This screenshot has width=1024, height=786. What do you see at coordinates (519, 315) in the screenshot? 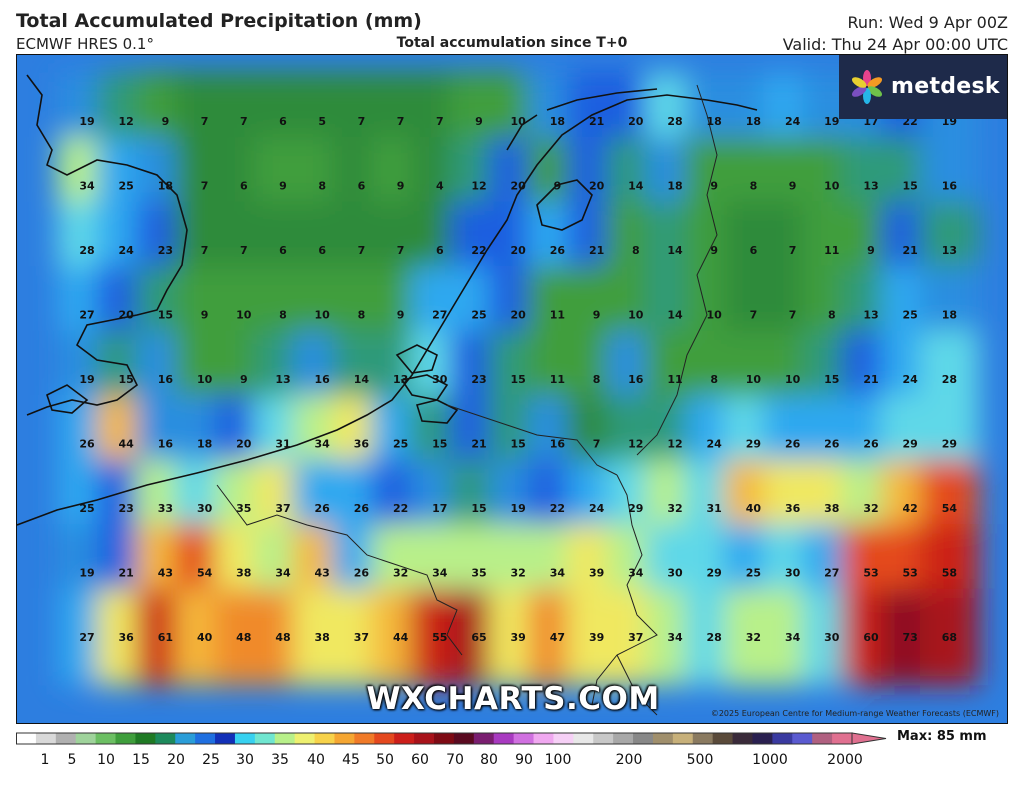
I see `grid-value-label: 20` at bounding box center [519, 315].